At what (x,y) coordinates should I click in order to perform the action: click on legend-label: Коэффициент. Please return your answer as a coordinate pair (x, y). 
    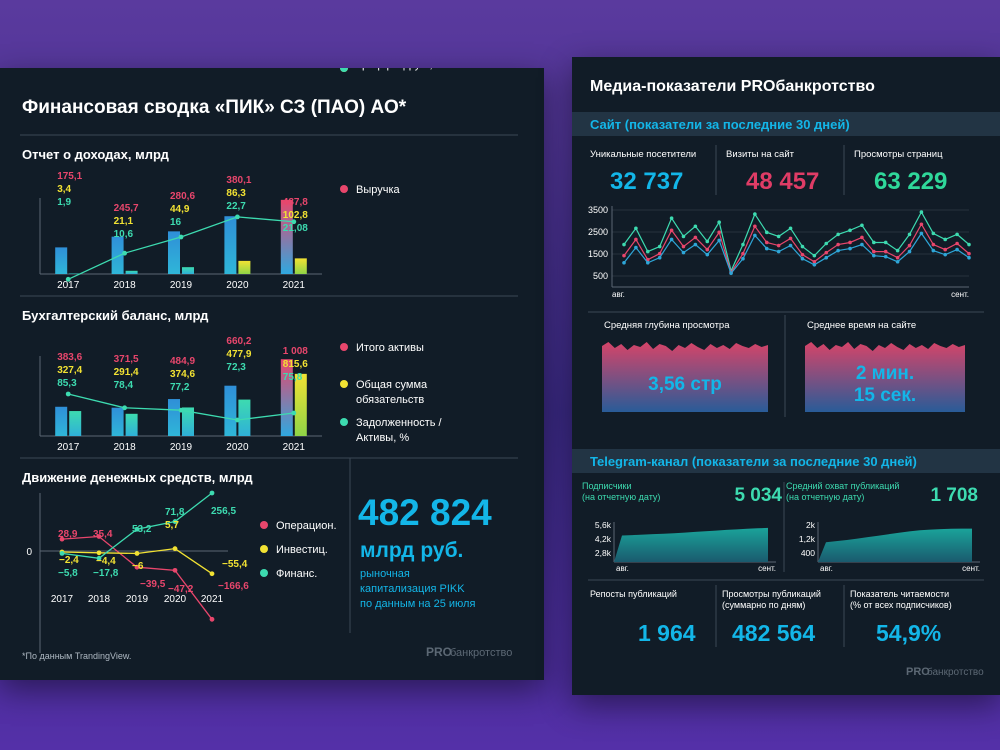
    Looking at the image, I should click on (392, 69).